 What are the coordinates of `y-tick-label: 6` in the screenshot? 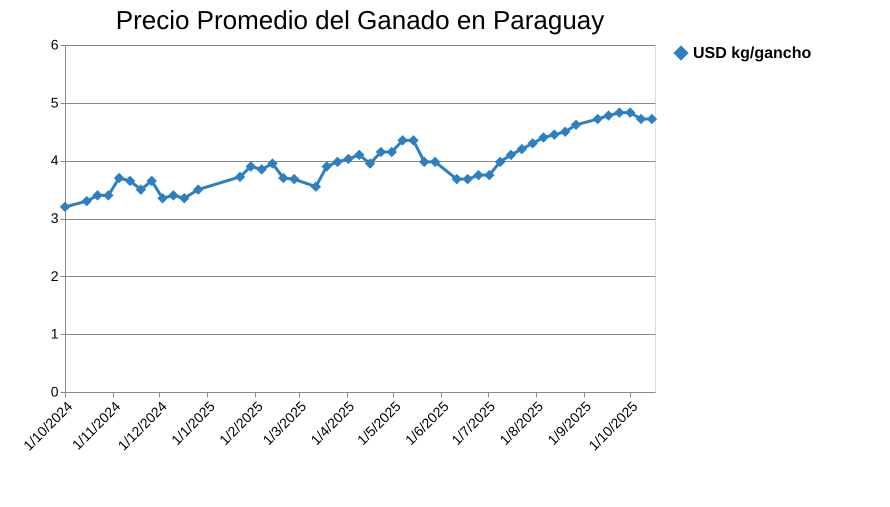 It's located at (54, 44).